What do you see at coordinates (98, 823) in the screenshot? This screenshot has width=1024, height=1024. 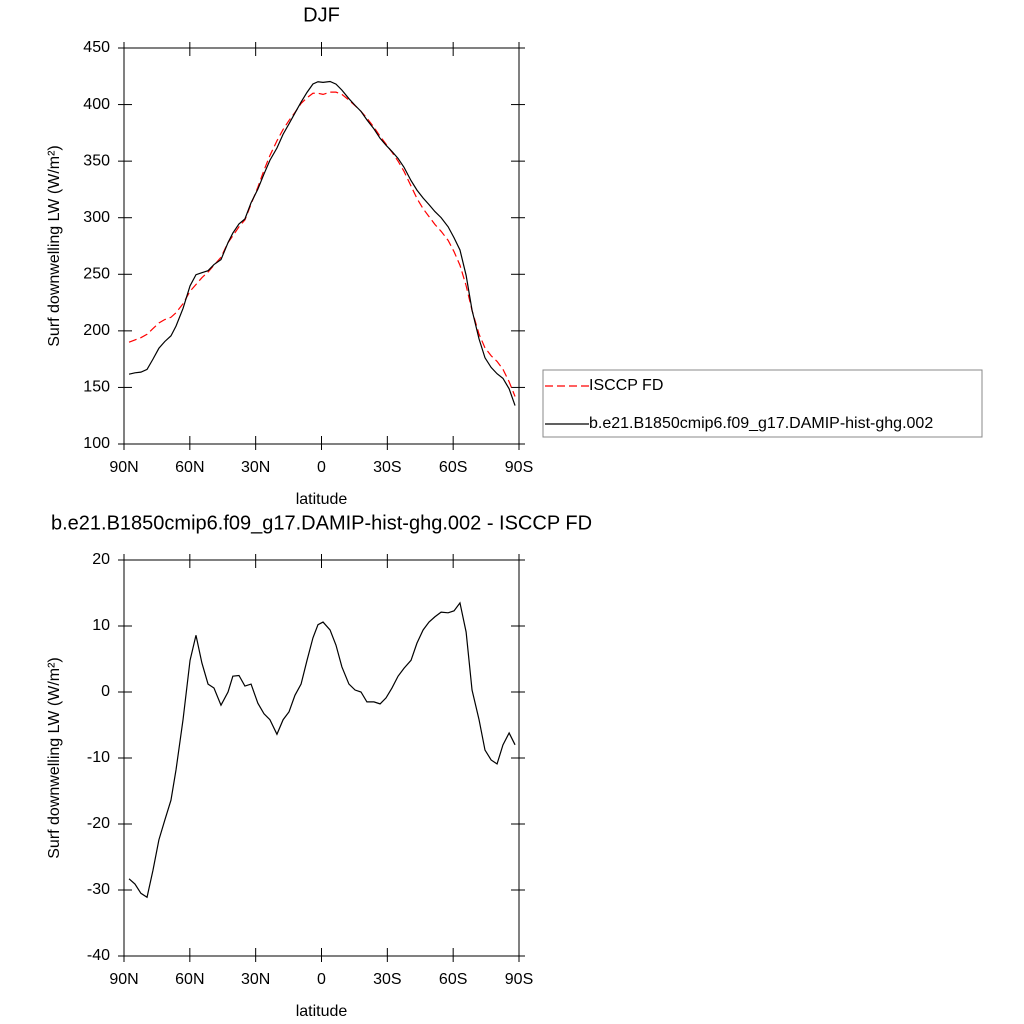 I see `y-tick-label: -20` at bounding box center [98, 823].